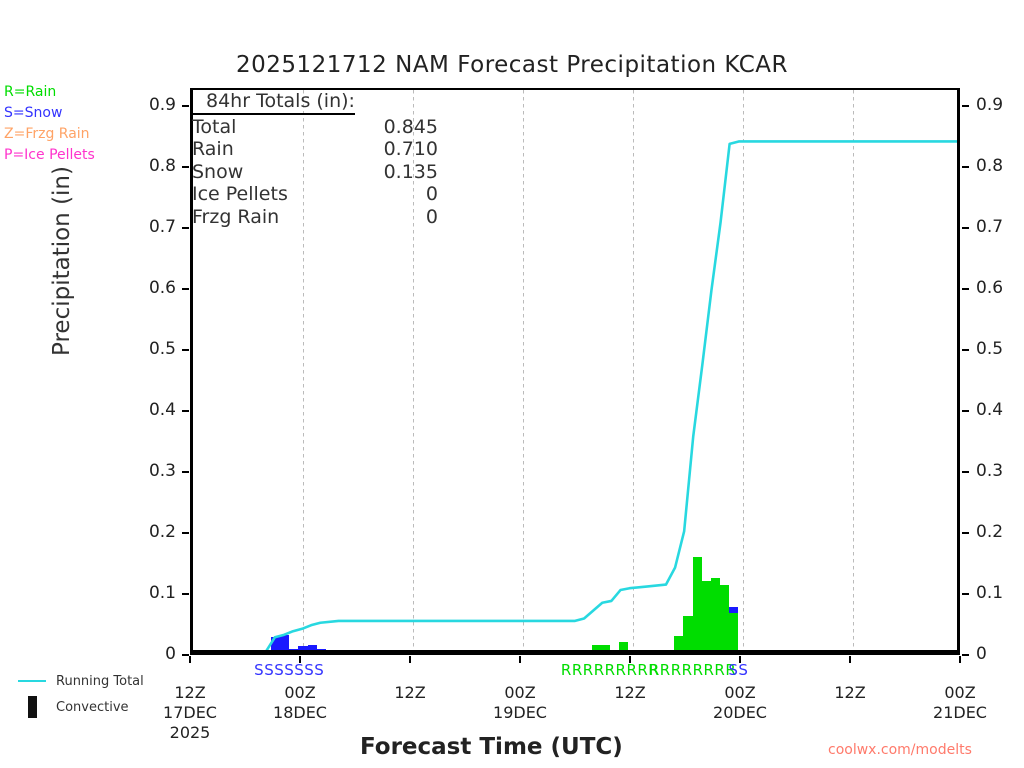  Describe the element at coordinates (162, 166) in the screenshot. I see `y-axis-tick-label-left: 0.8` at that location.